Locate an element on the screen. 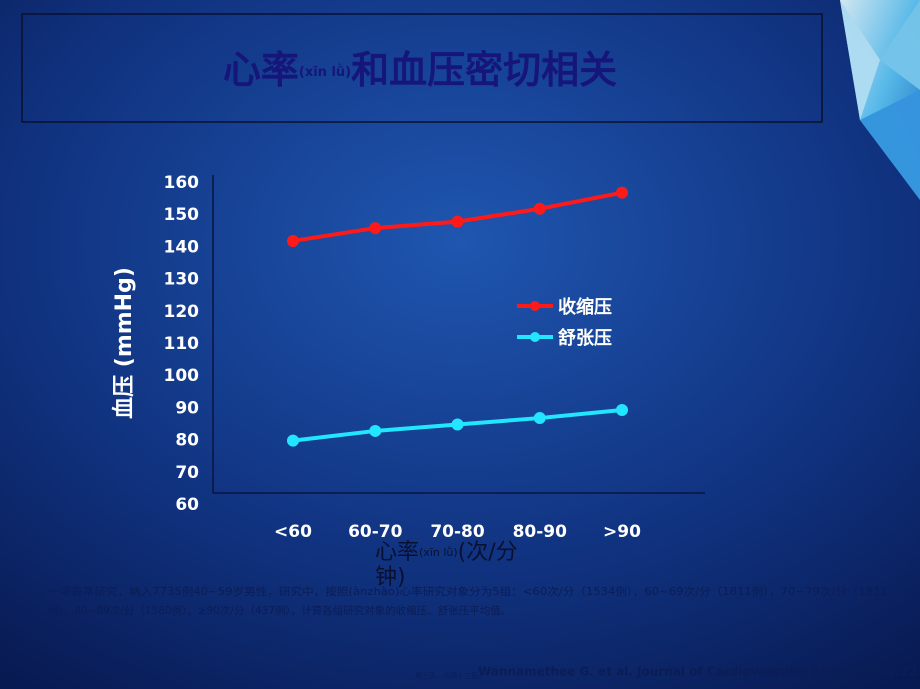 This screenshot has height=689, width=920. x-tick-label: 70-80 is located at coordinates (457, 532).